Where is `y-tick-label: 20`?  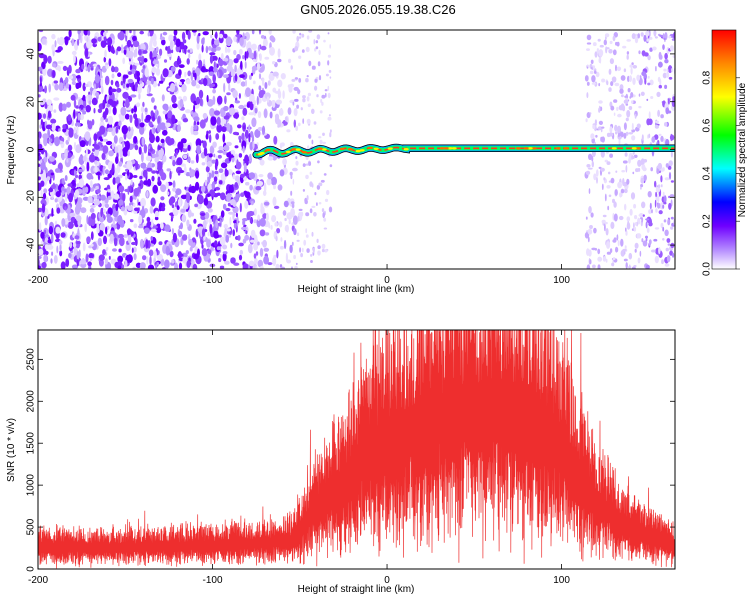
y-tick-label: 20 is located at coordinates (31, 102).